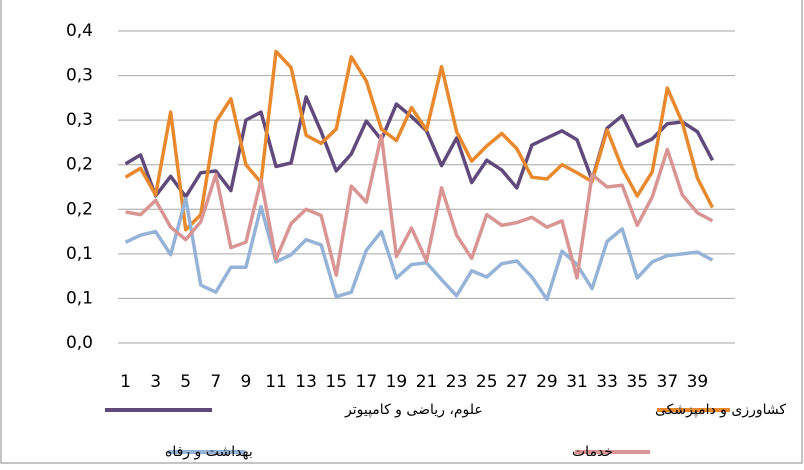  I want to click on x-tick-label: 29, so click(547, 382).